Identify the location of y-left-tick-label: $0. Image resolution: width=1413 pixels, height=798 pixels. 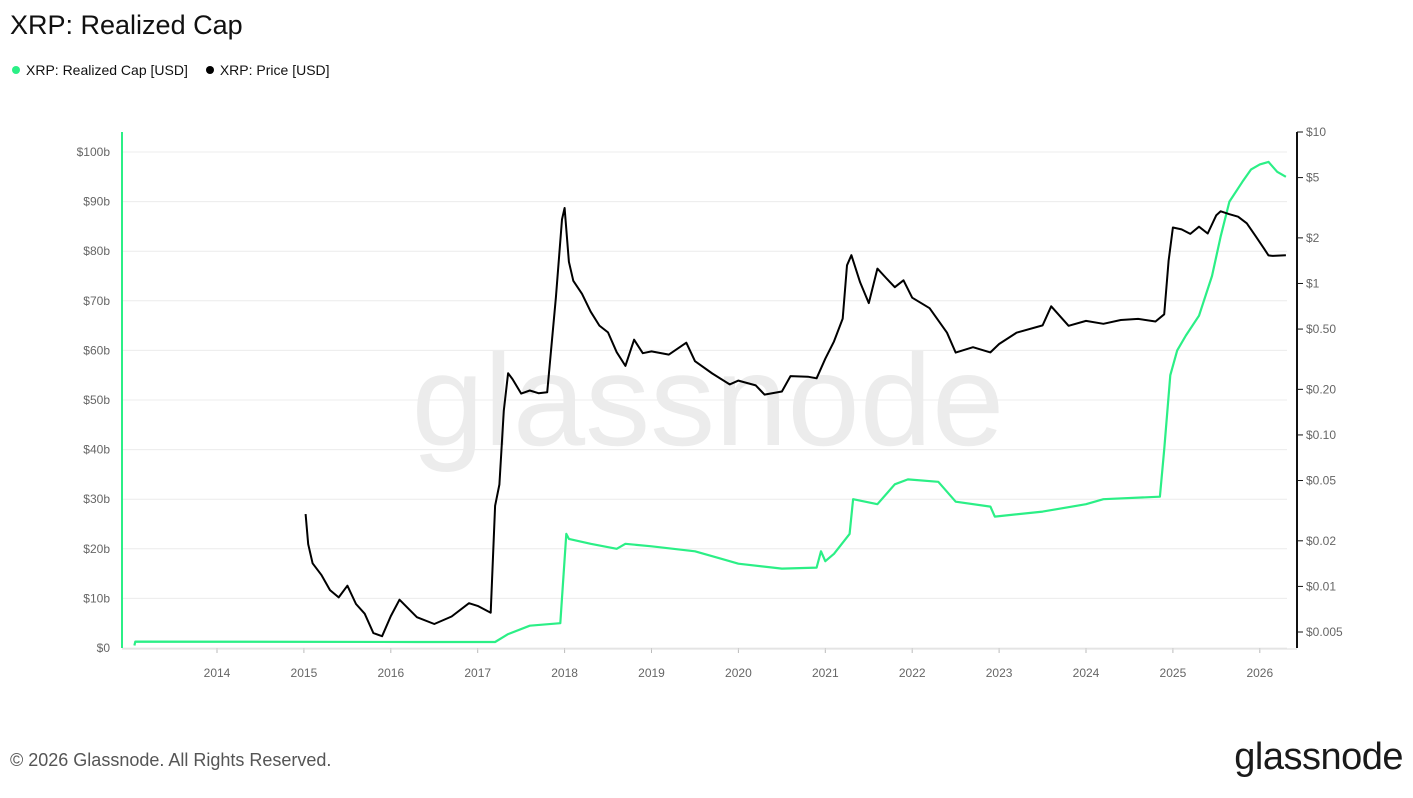
(104, 648).